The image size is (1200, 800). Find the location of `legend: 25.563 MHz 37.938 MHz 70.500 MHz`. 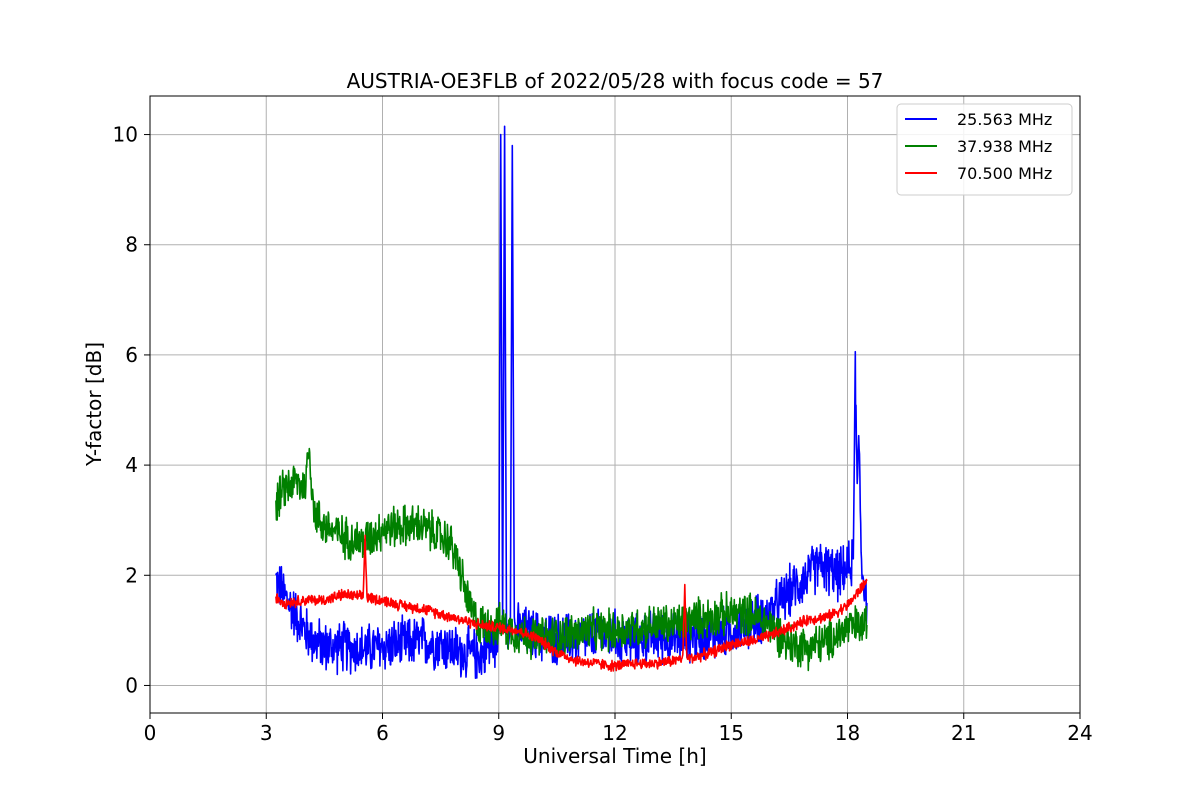

legend: 25.563 MHz 37.938 MHz 70.500 MHz is located at coordinates (984, 149).